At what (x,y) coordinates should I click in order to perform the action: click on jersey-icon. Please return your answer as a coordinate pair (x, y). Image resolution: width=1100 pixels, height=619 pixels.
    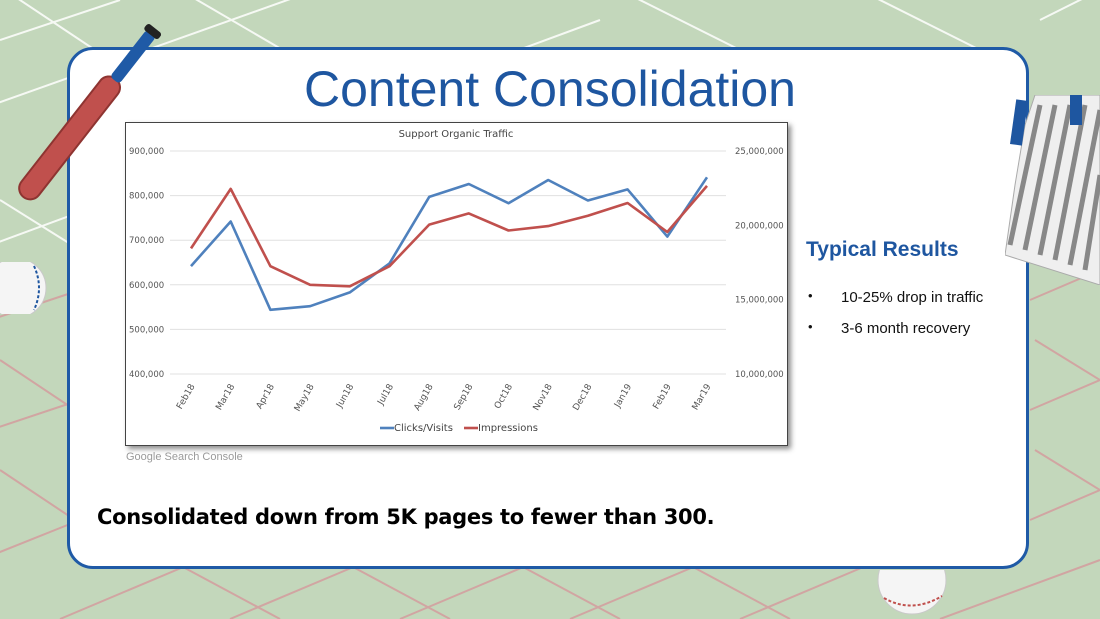
    Looking at the image, I should click on (1052, 190).